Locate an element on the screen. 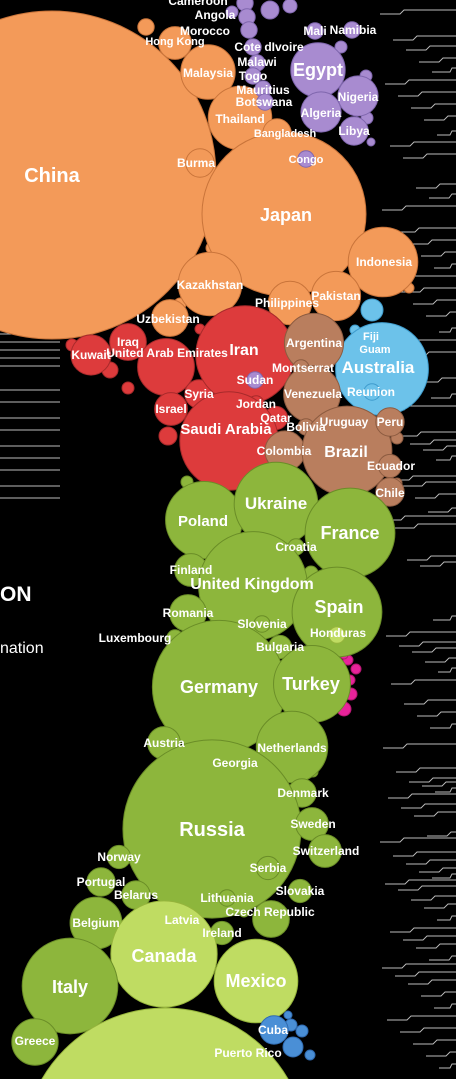  bubble-congo is located at coordinates (306, 159).